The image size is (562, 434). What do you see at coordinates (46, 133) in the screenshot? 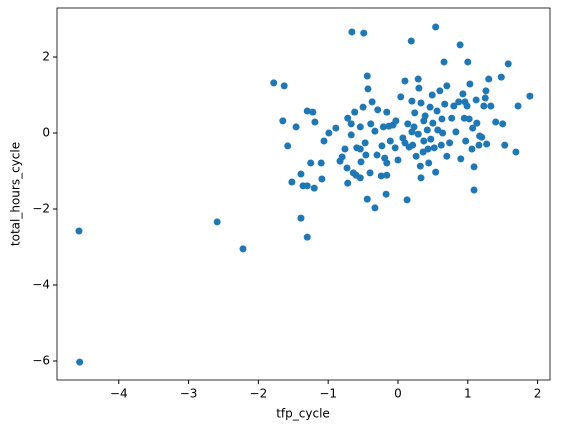
I see `y-tick-label: 0` at bounding box center [46, 133].